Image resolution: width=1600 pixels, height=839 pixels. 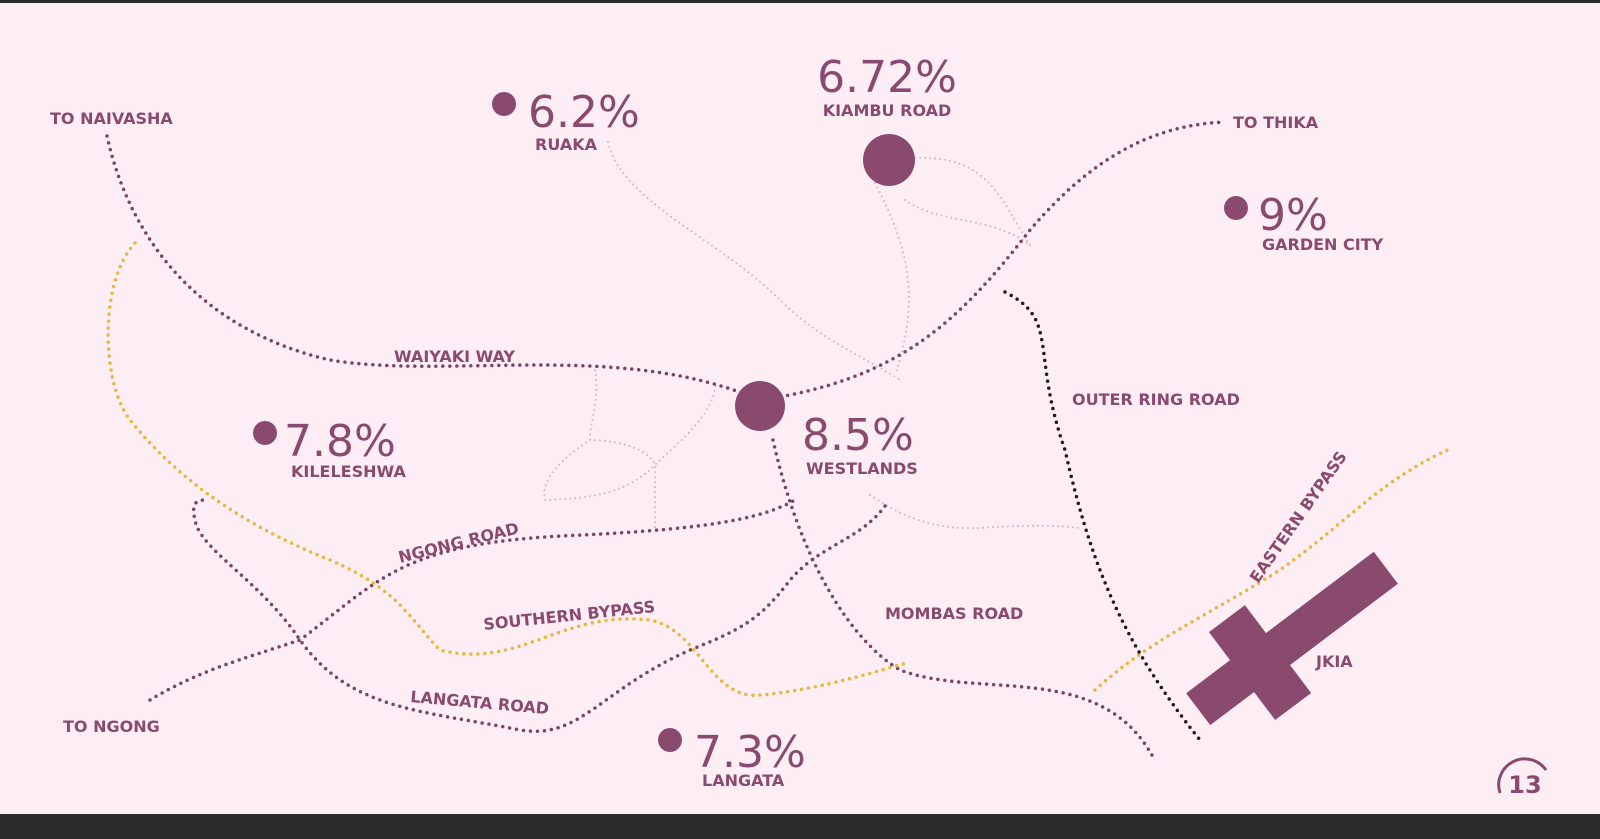 What do you see at coordinates (887, 110) in the screenshot?
I see `location-name: KIAMBU ROAD` at bounding box center [887, 110].